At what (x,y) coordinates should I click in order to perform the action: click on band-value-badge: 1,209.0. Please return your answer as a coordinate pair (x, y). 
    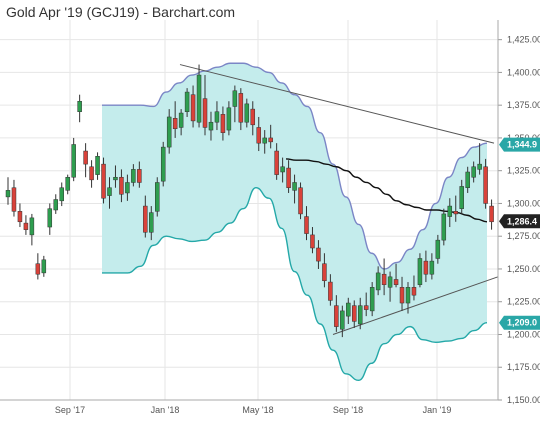
    Looking at the image, I should click on (519, 322).